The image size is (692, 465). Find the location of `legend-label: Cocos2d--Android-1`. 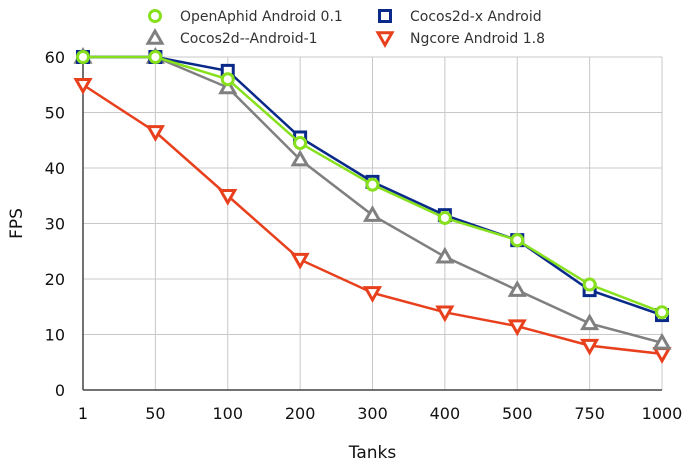

legend-label: Cocos2d--Android-1 is located at coordinates (249, 39).